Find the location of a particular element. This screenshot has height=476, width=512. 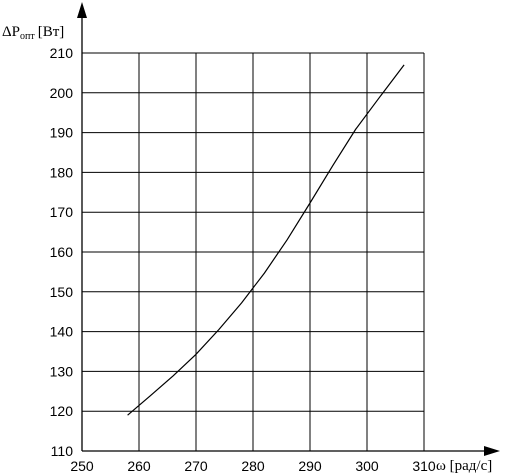

y-tick-label: 110 is located at coordinates (62, 451).